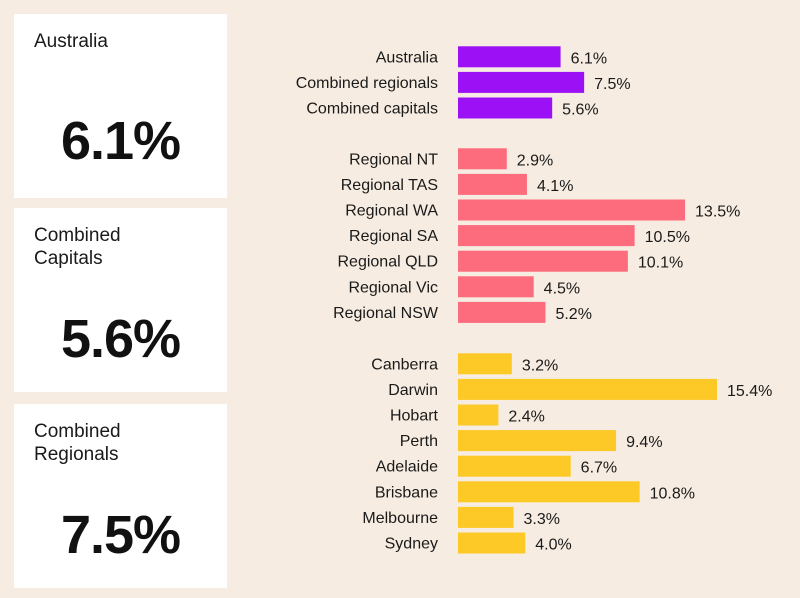  I want to click on value-label: 2.4%, so click(526, 417).